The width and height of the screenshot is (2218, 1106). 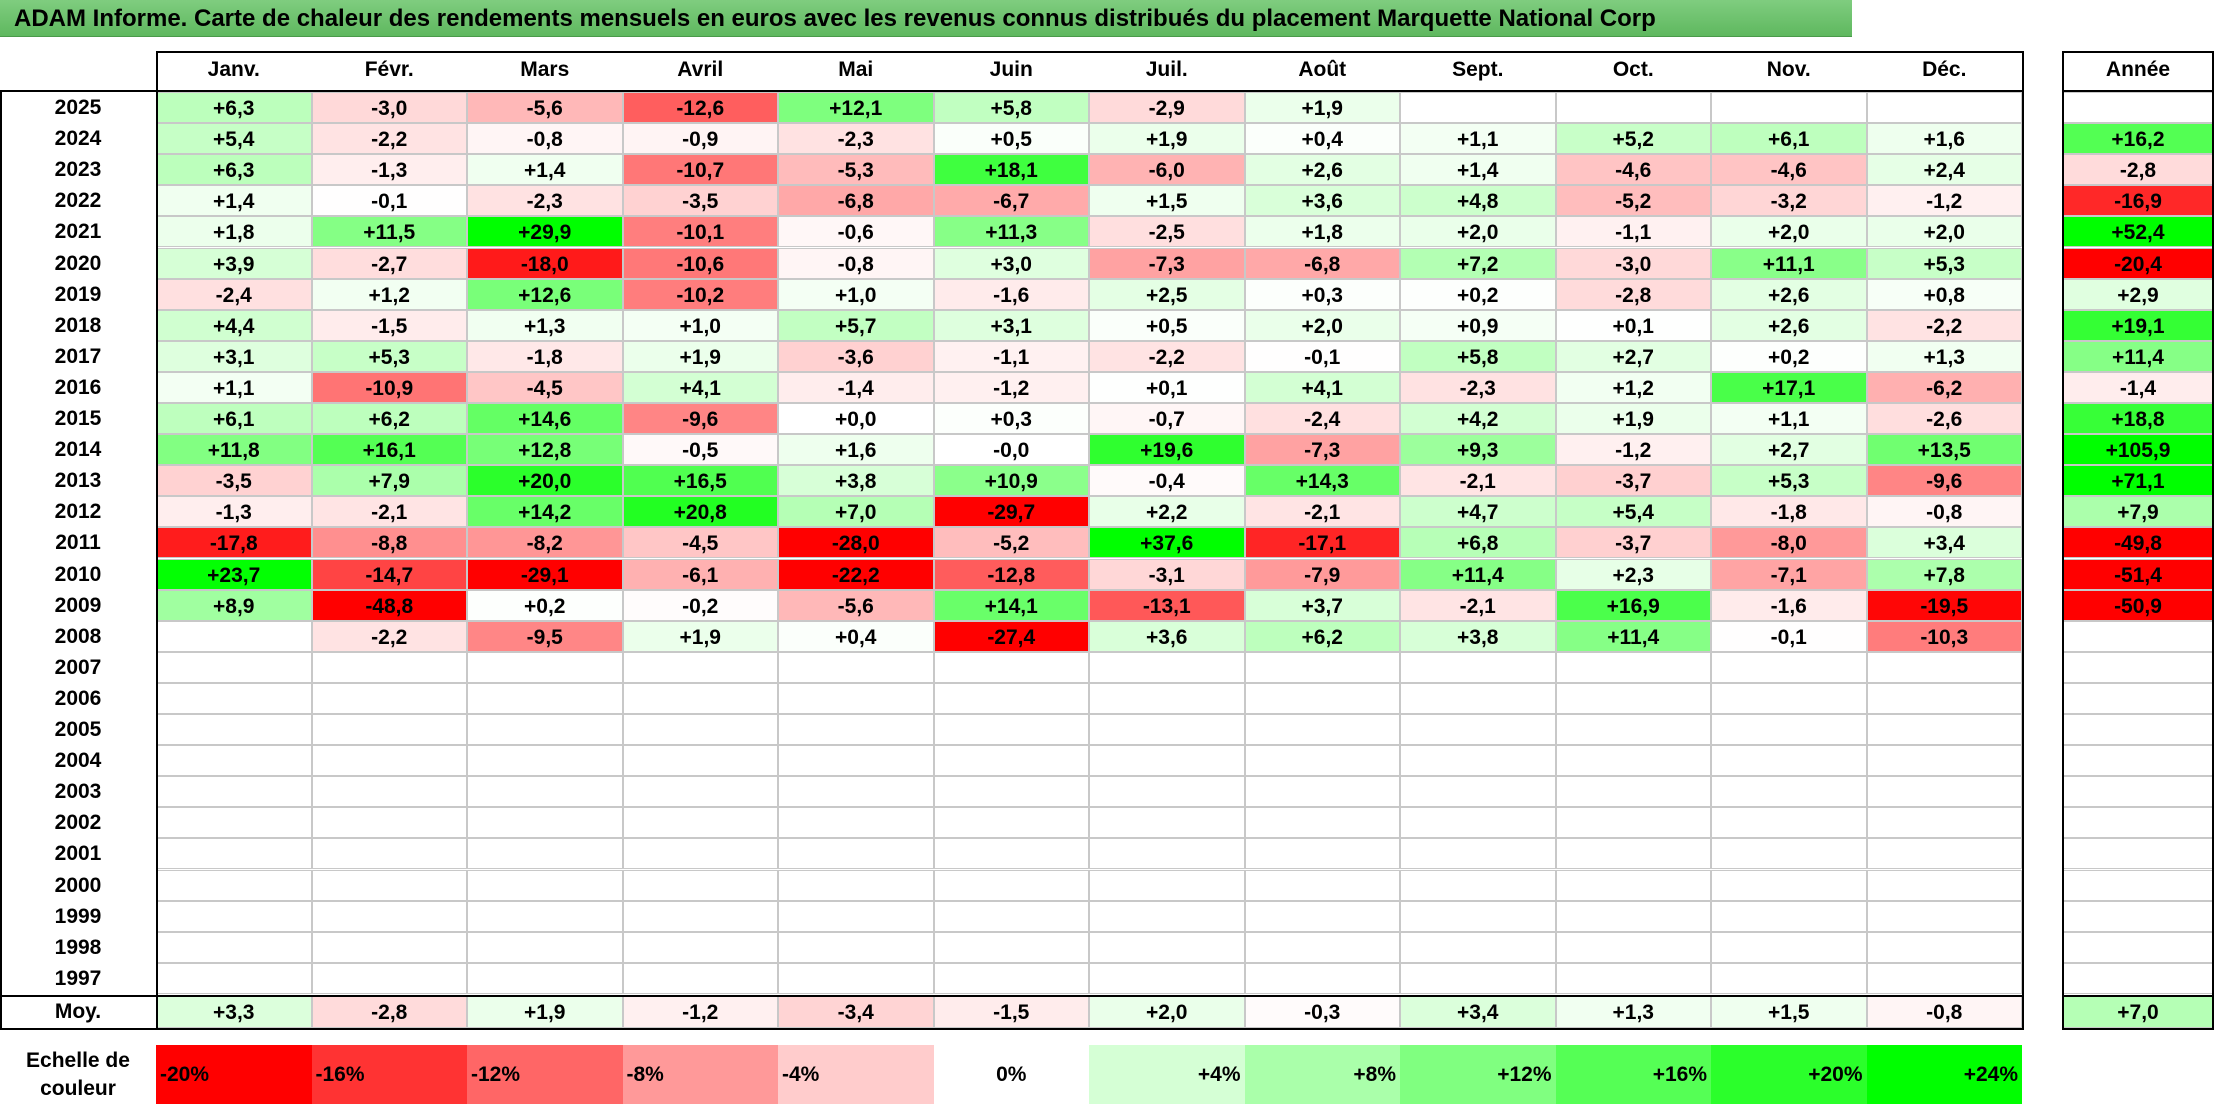 I want to click on heatmap-cell: -6,7, so click(x=1011, y=201).